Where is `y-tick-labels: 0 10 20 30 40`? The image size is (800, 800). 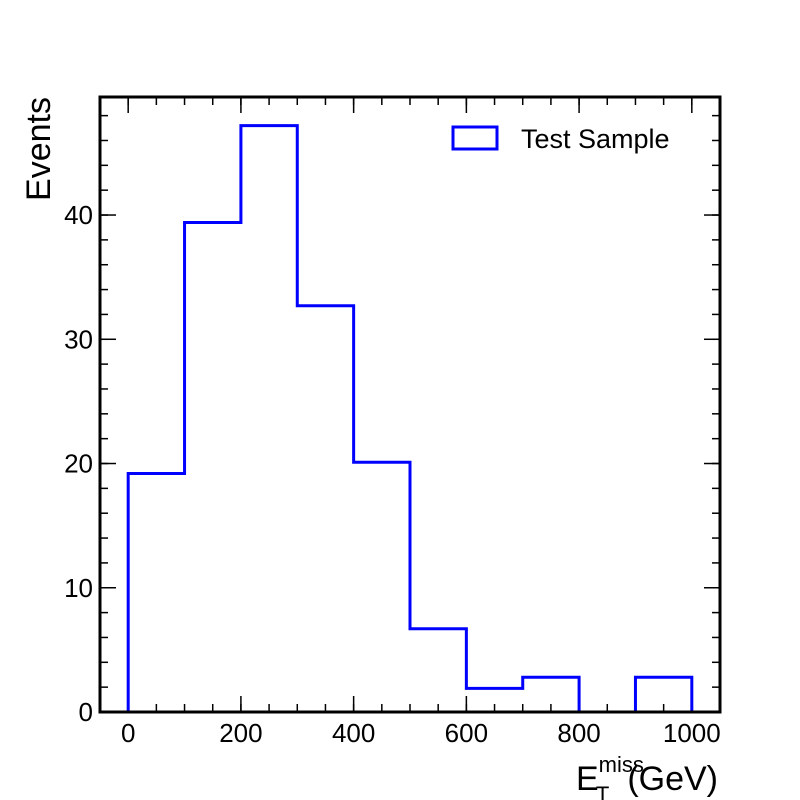 y-tick-labels: 0 10 20 30 40 is located at coordinates (78, 463).